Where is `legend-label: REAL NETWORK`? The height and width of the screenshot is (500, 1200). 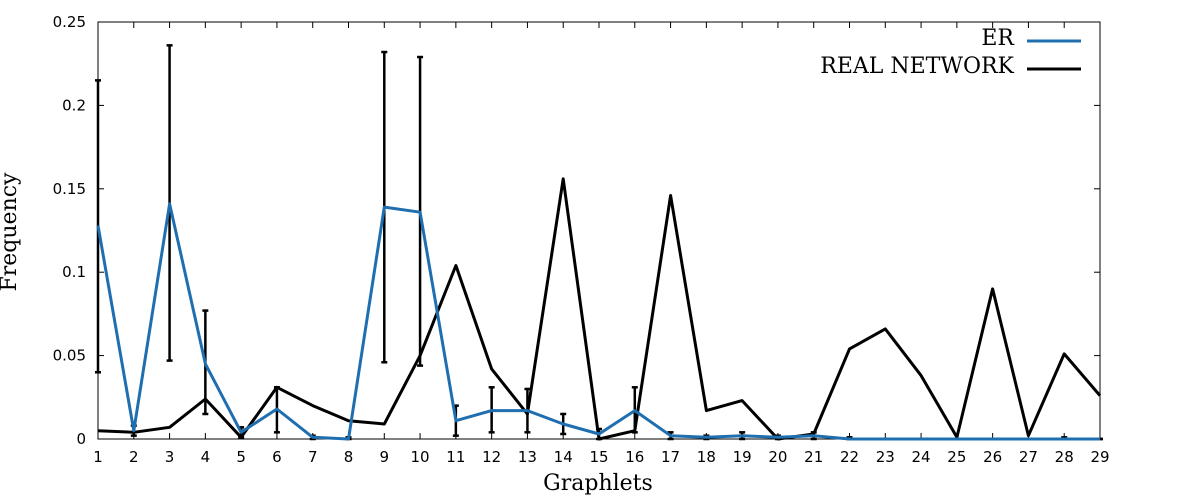 legend-label: REAL NETWORK is located at coordinates (917, 66).